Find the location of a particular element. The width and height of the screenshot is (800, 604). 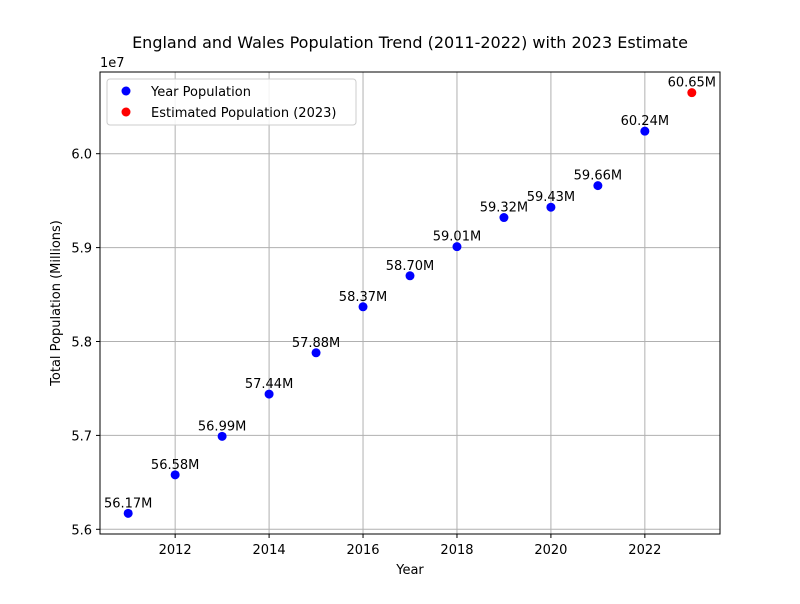

data-label: 56.99M is located at coordinates (222, 426).